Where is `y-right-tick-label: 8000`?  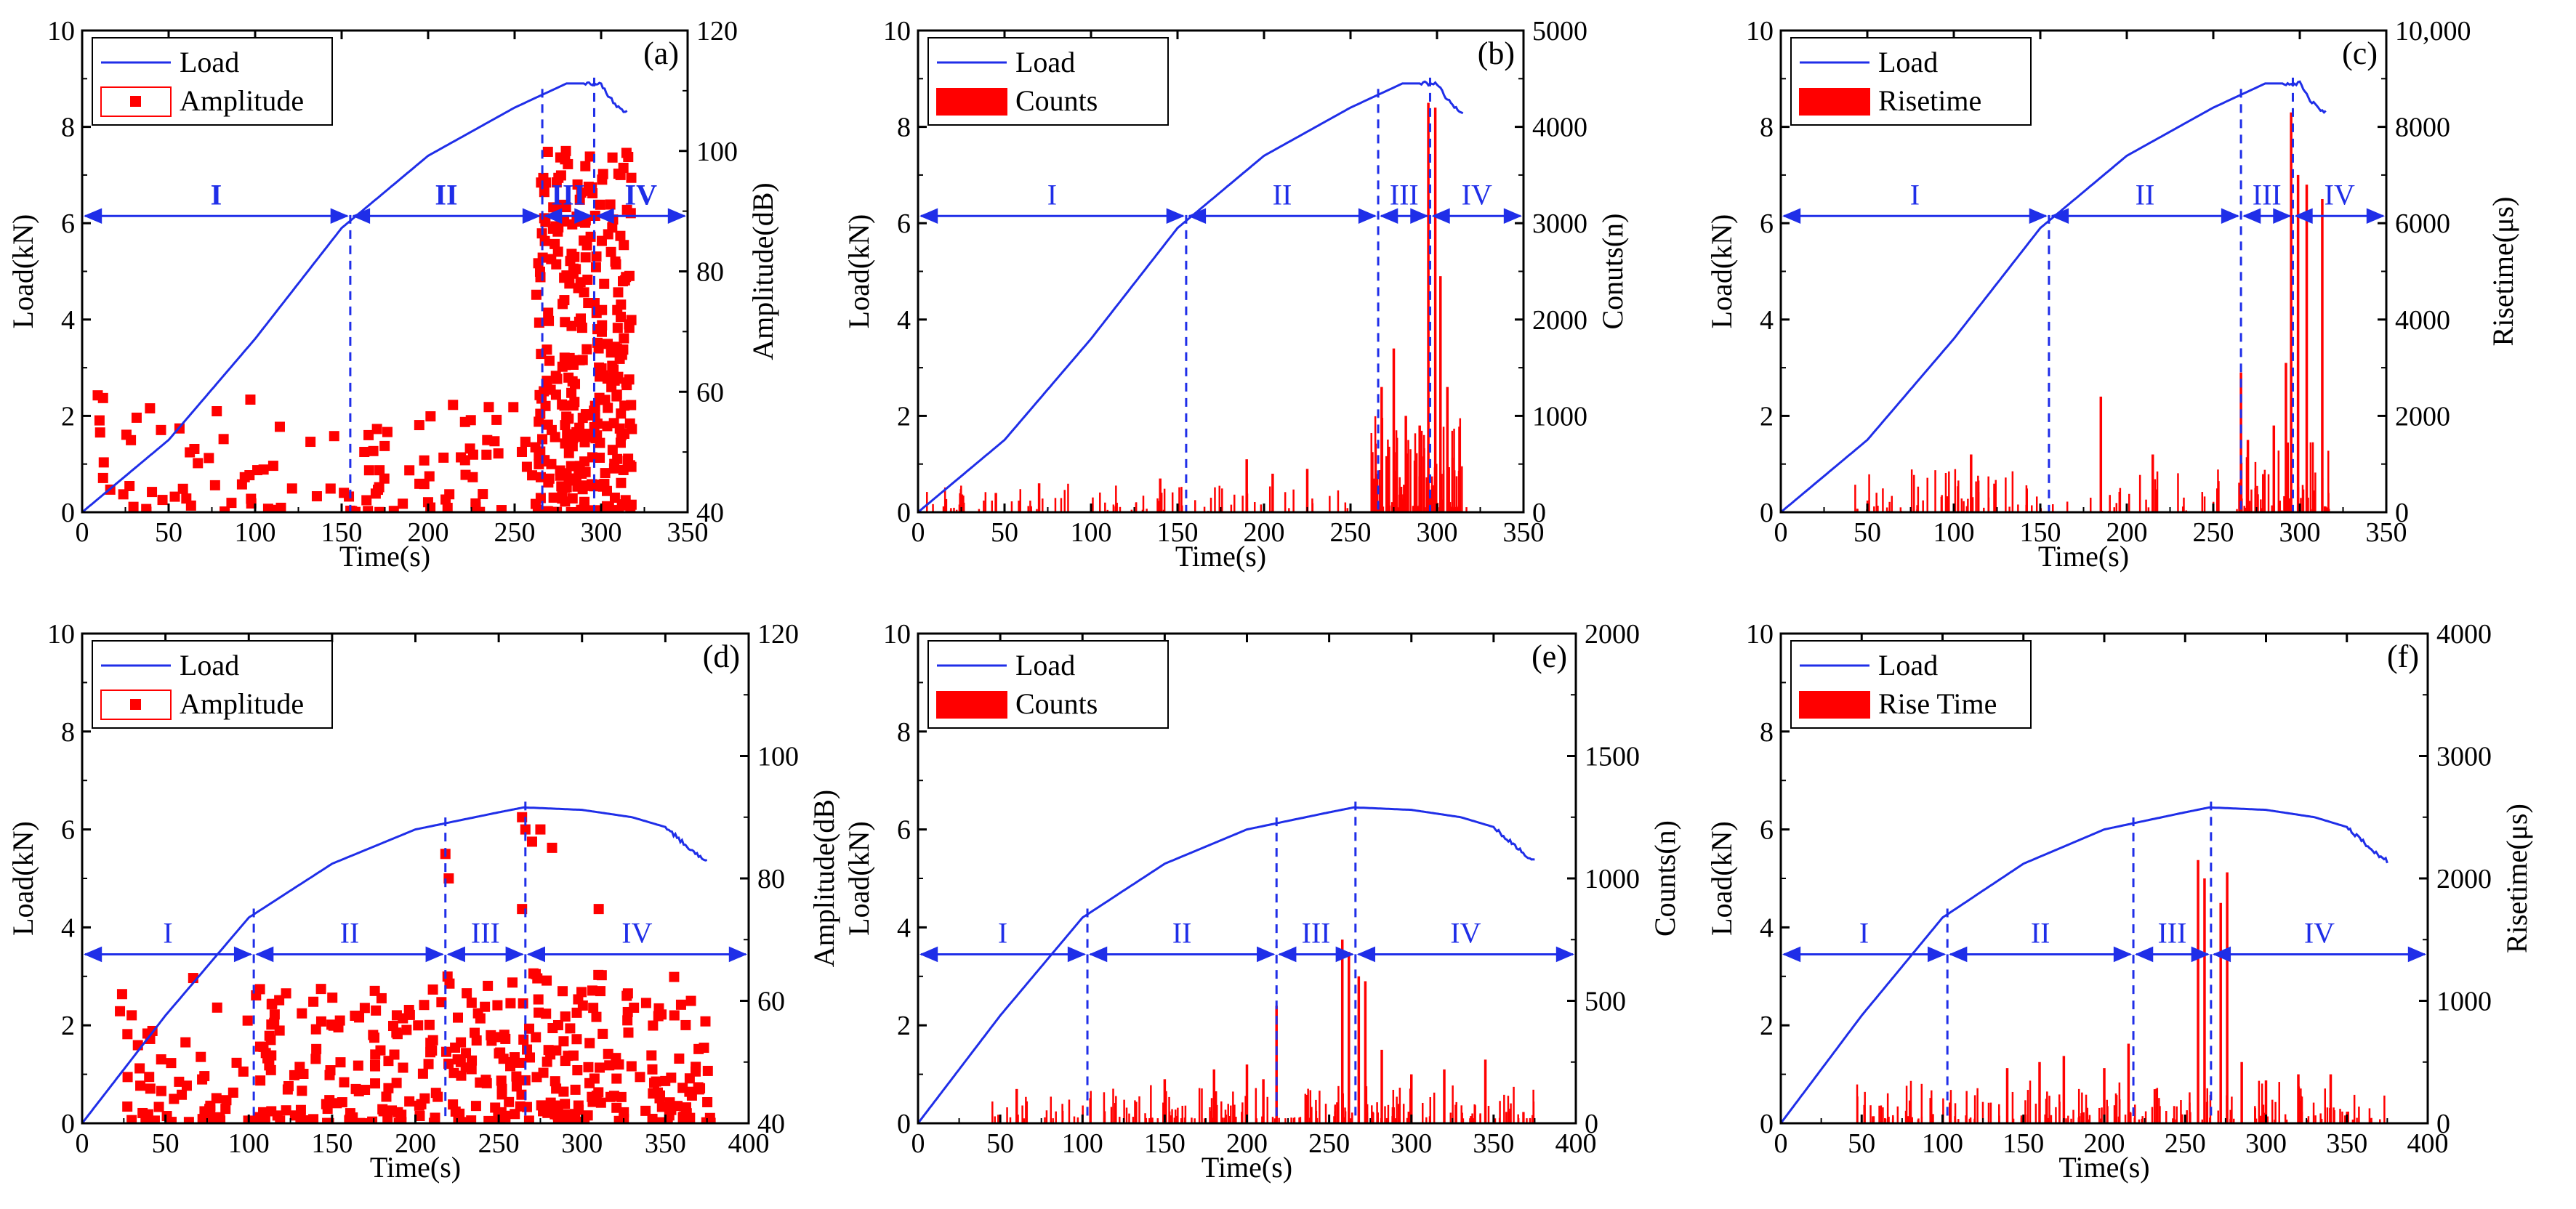
y-right-tick-label: 8000 is located at coordinates (2422, 128).